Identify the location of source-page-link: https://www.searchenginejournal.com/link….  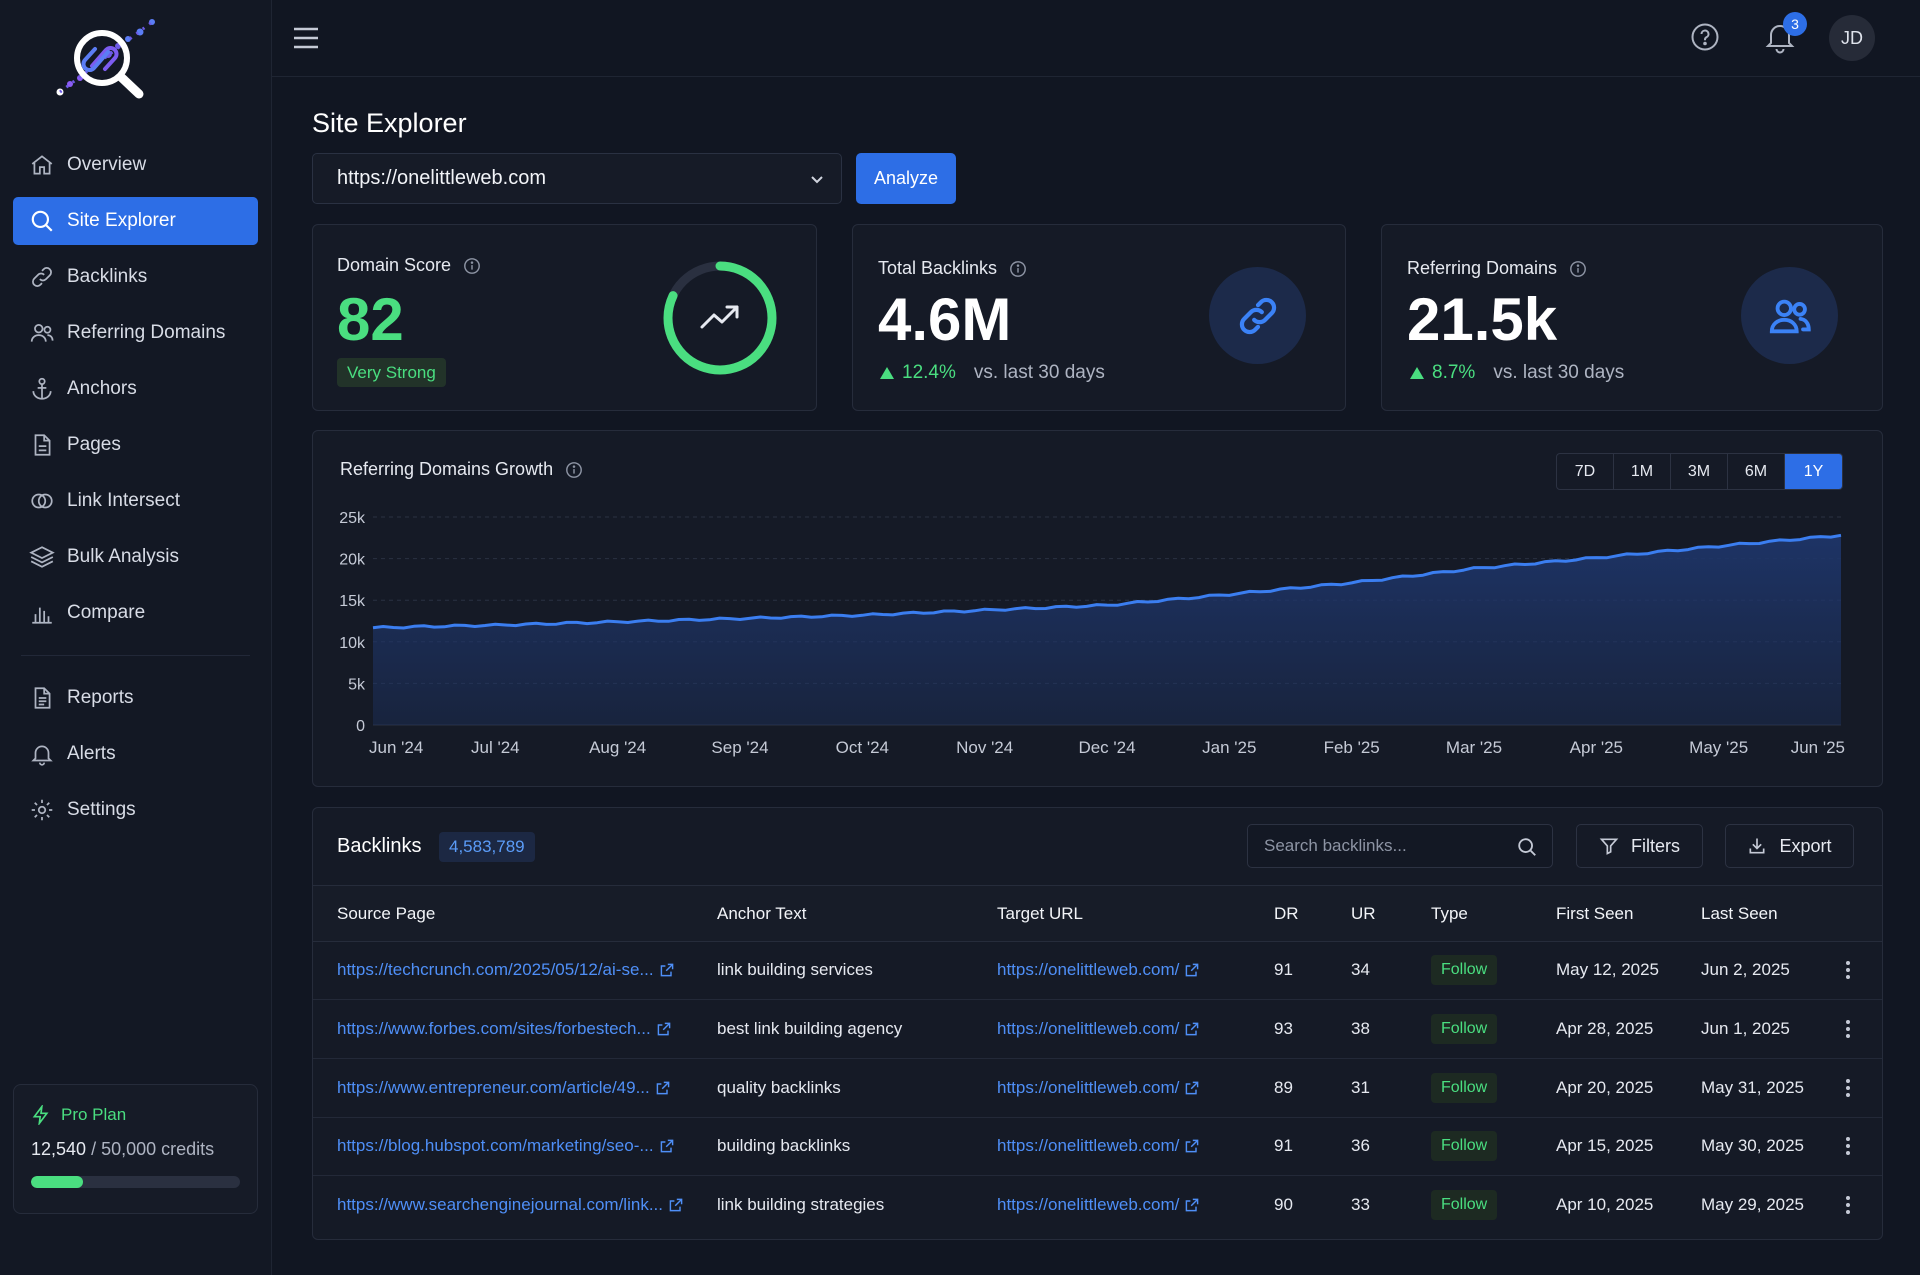
(510, 1205).